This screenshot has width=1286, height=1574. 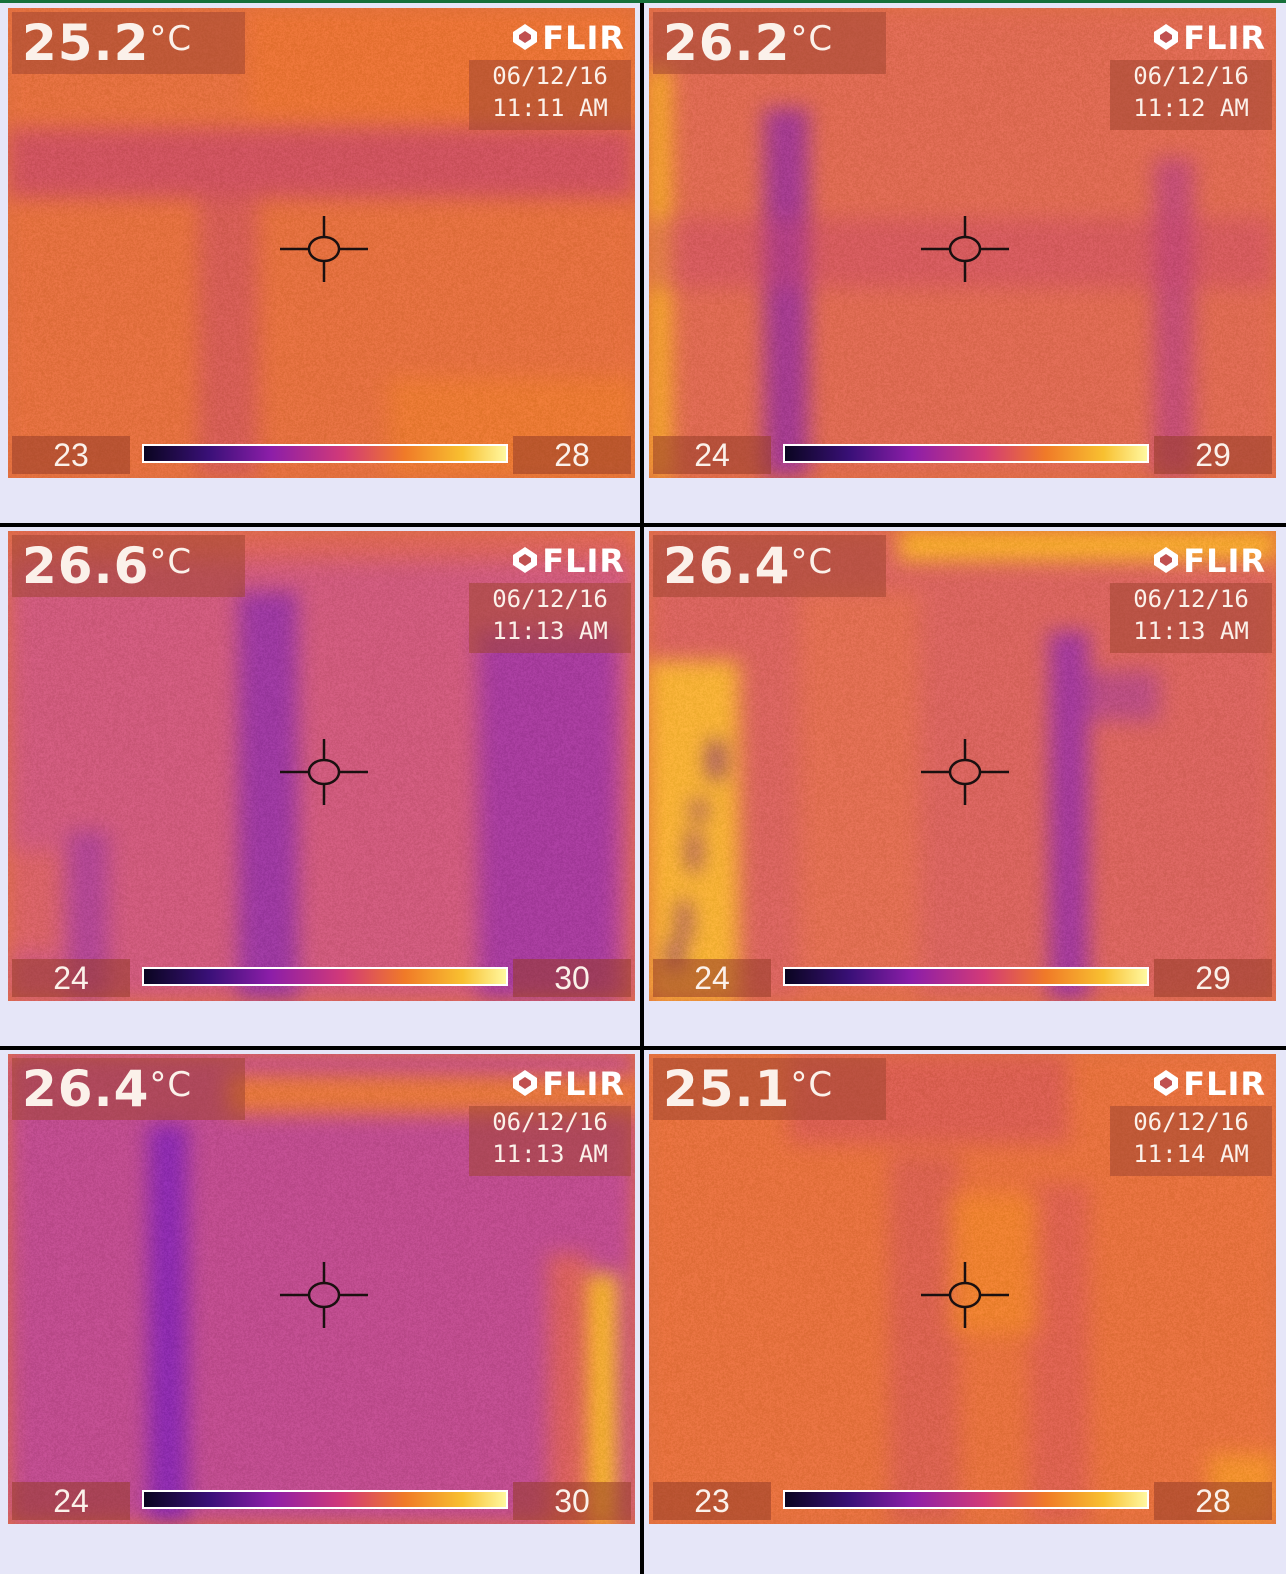 What do you see at coordinates (642, 788) in the screenshot?
I see `grid-vertical-divider` at bounding box center [642, 788].